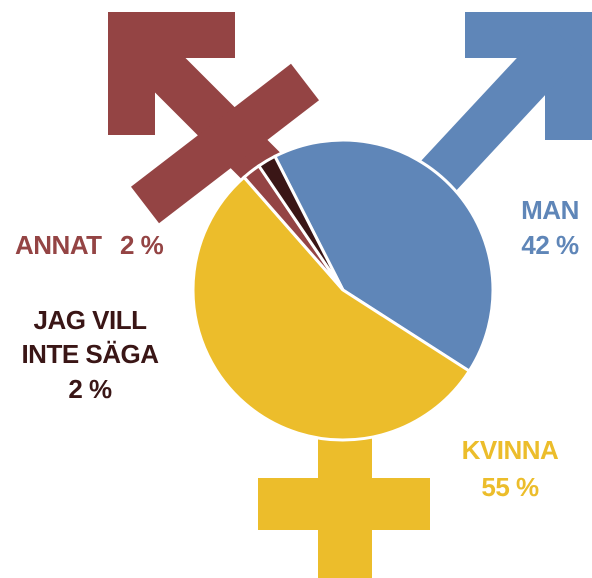  What do you see at coordinates (344, 499) in the screenshot?
I see `symbol-female` at bounding box center [344, 499].